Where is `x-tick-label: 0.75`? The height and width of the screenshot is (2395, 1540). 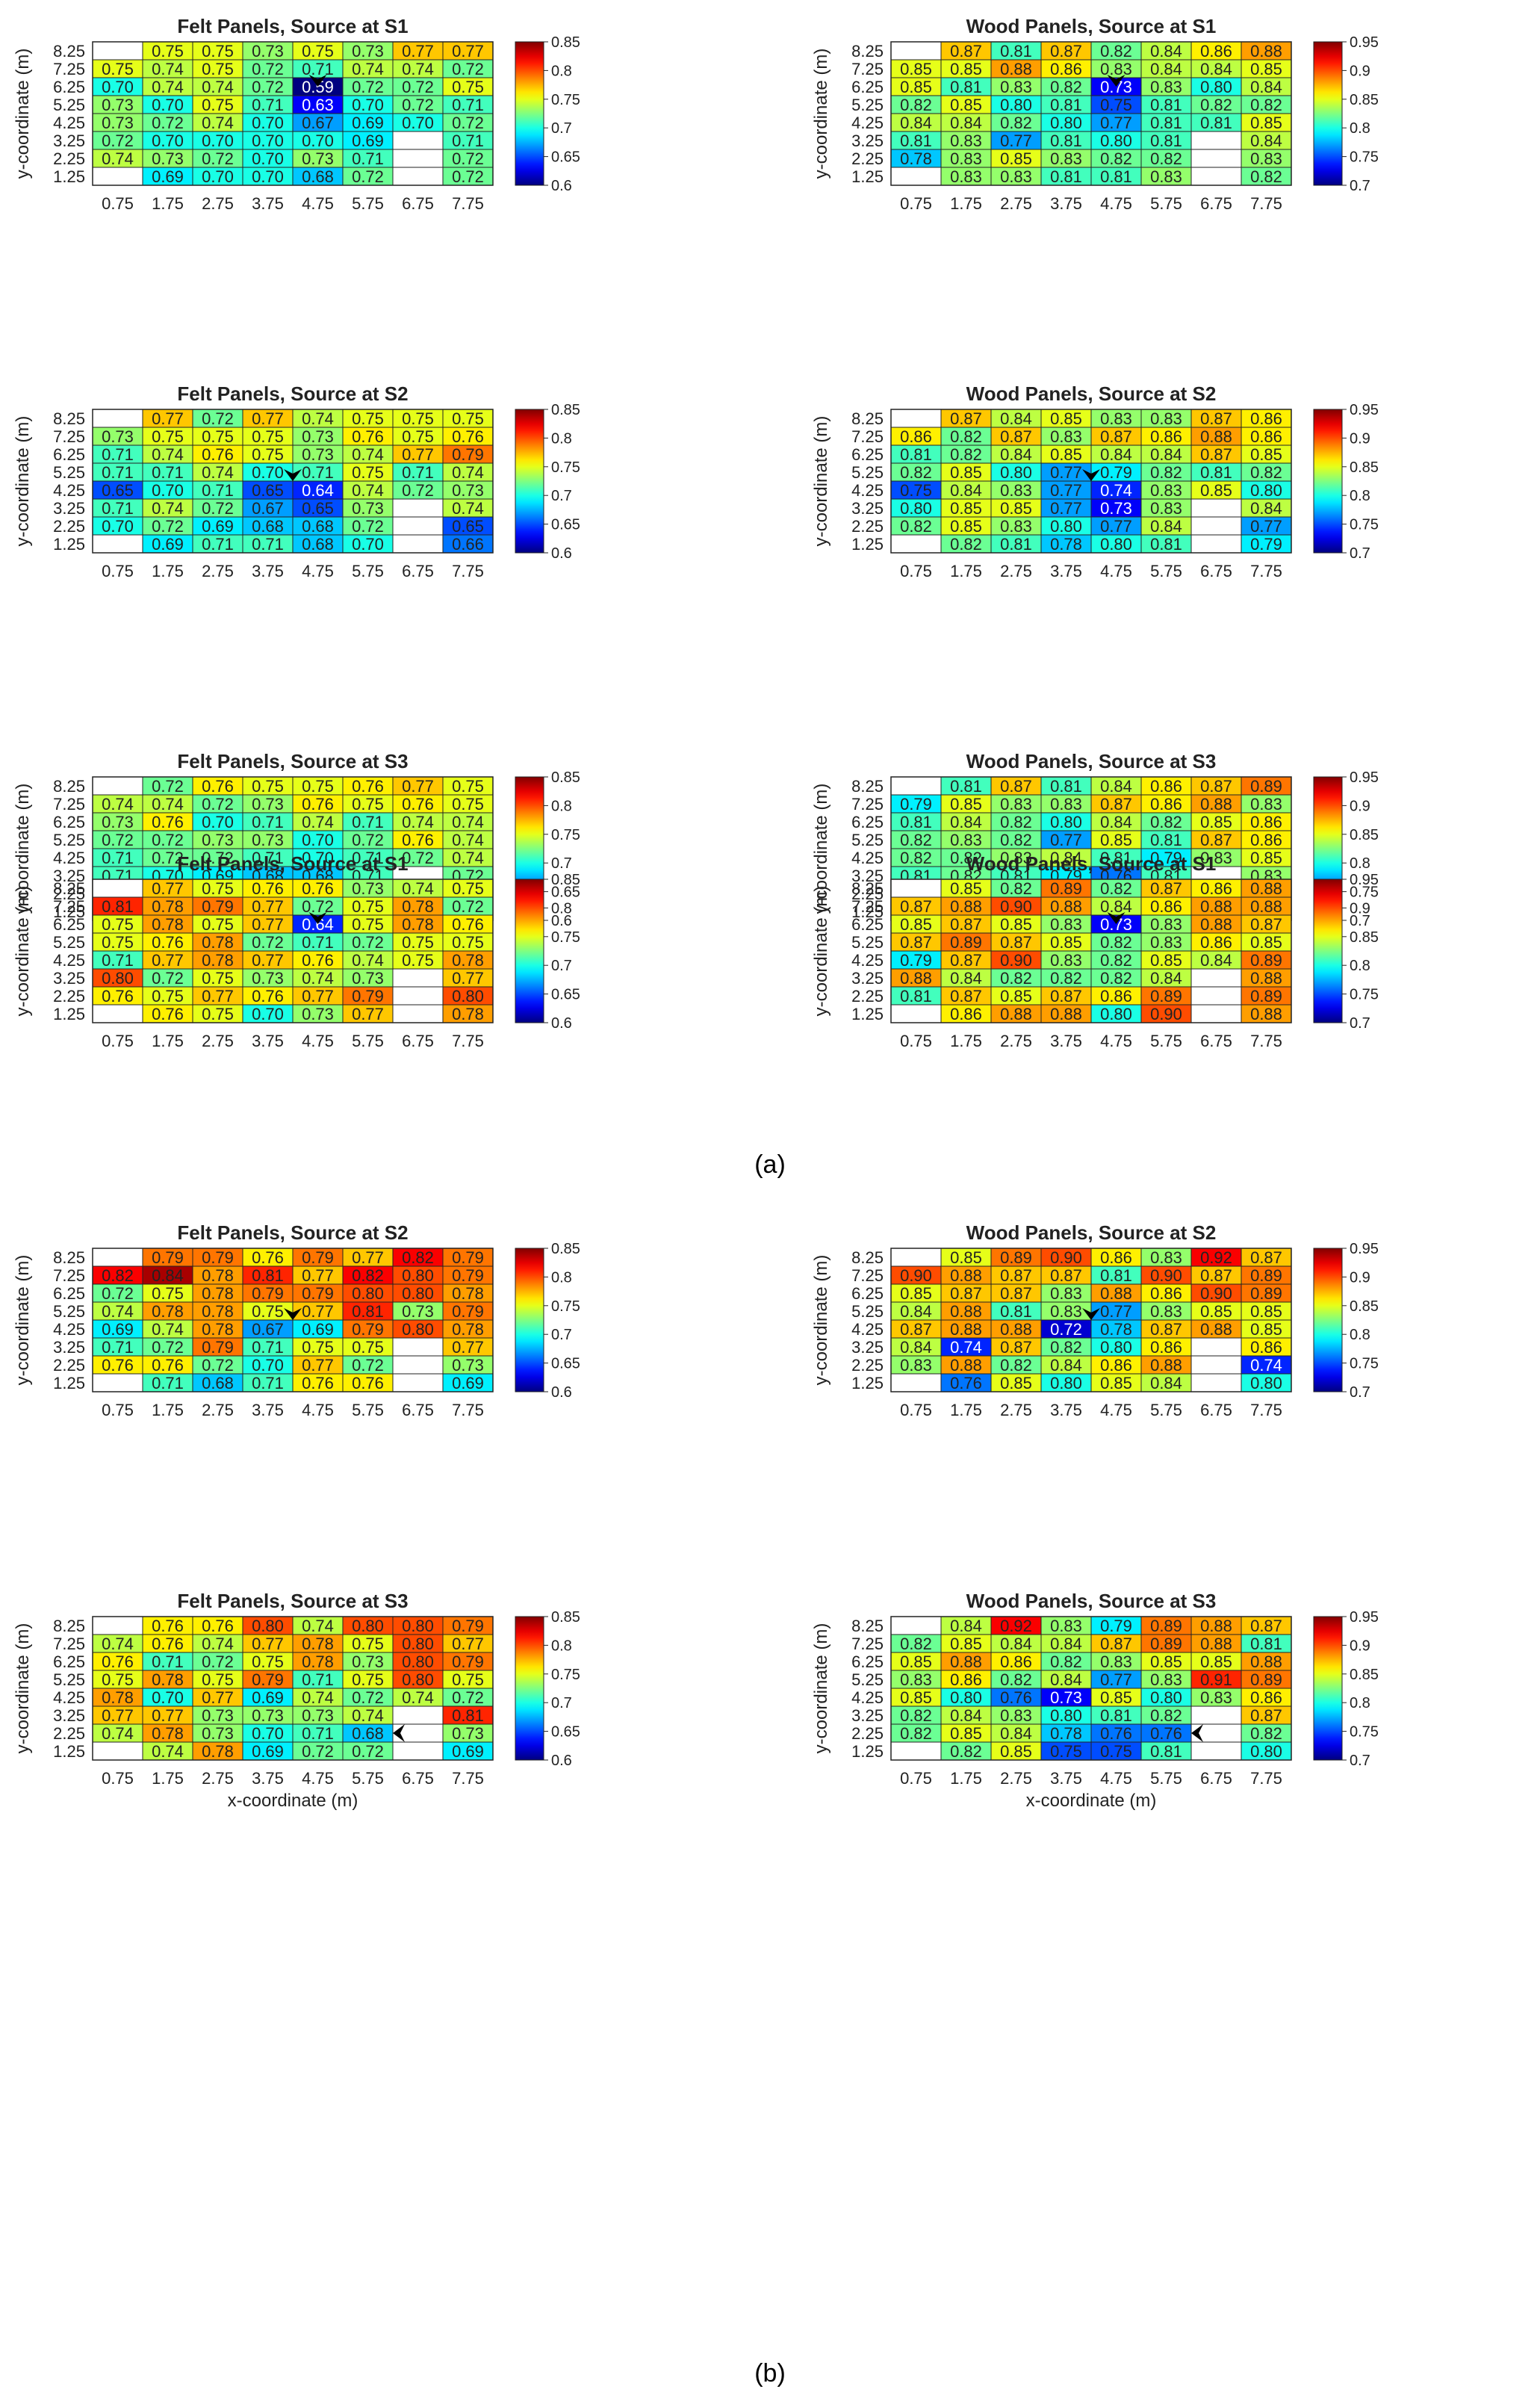 x-tick-label: 0.75 is located at coordinates (118, 1410).